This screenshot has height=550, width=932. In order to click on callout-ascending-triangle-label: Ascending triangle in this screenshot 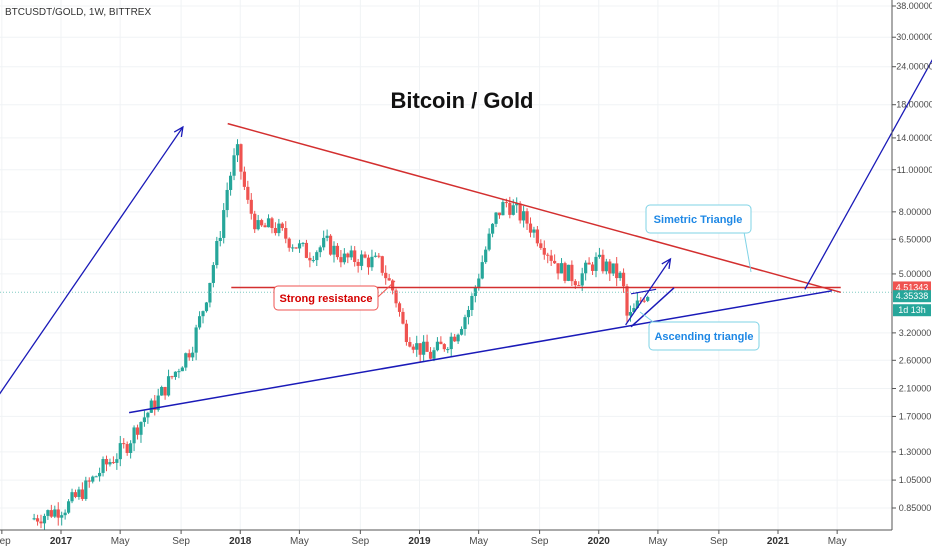, I will do `click(703, 337)`.